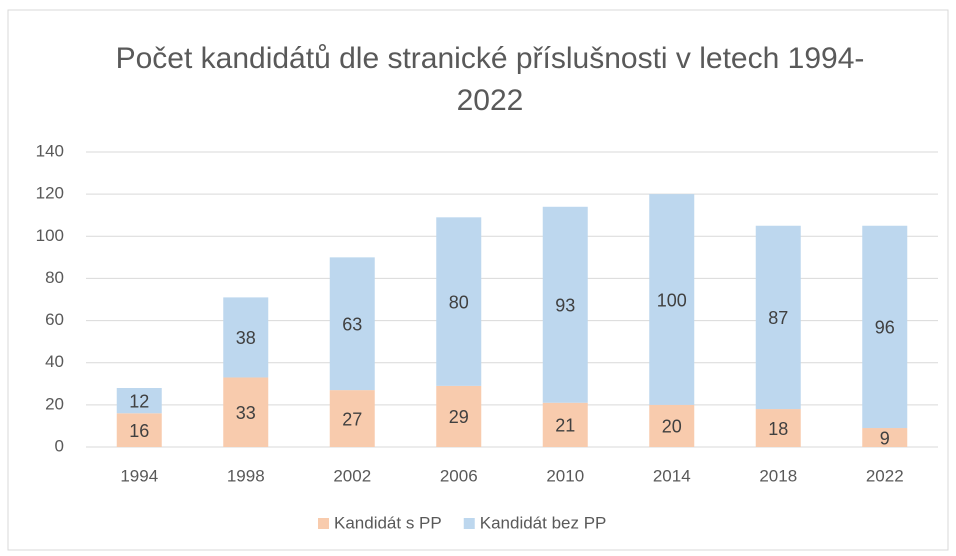 The height and width of the screenshot is (556, 956). I want to click on data-label: 27, so click(352, 419).